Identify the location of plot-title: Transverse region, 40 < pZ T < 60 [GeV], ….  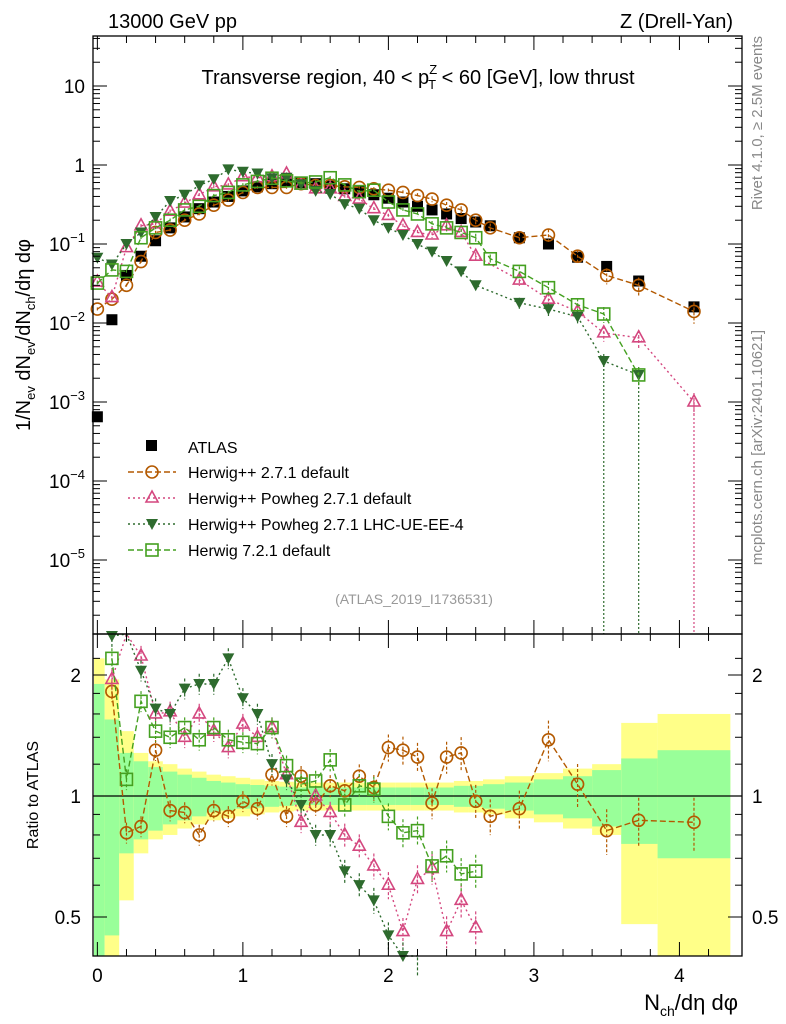
(417, 77).